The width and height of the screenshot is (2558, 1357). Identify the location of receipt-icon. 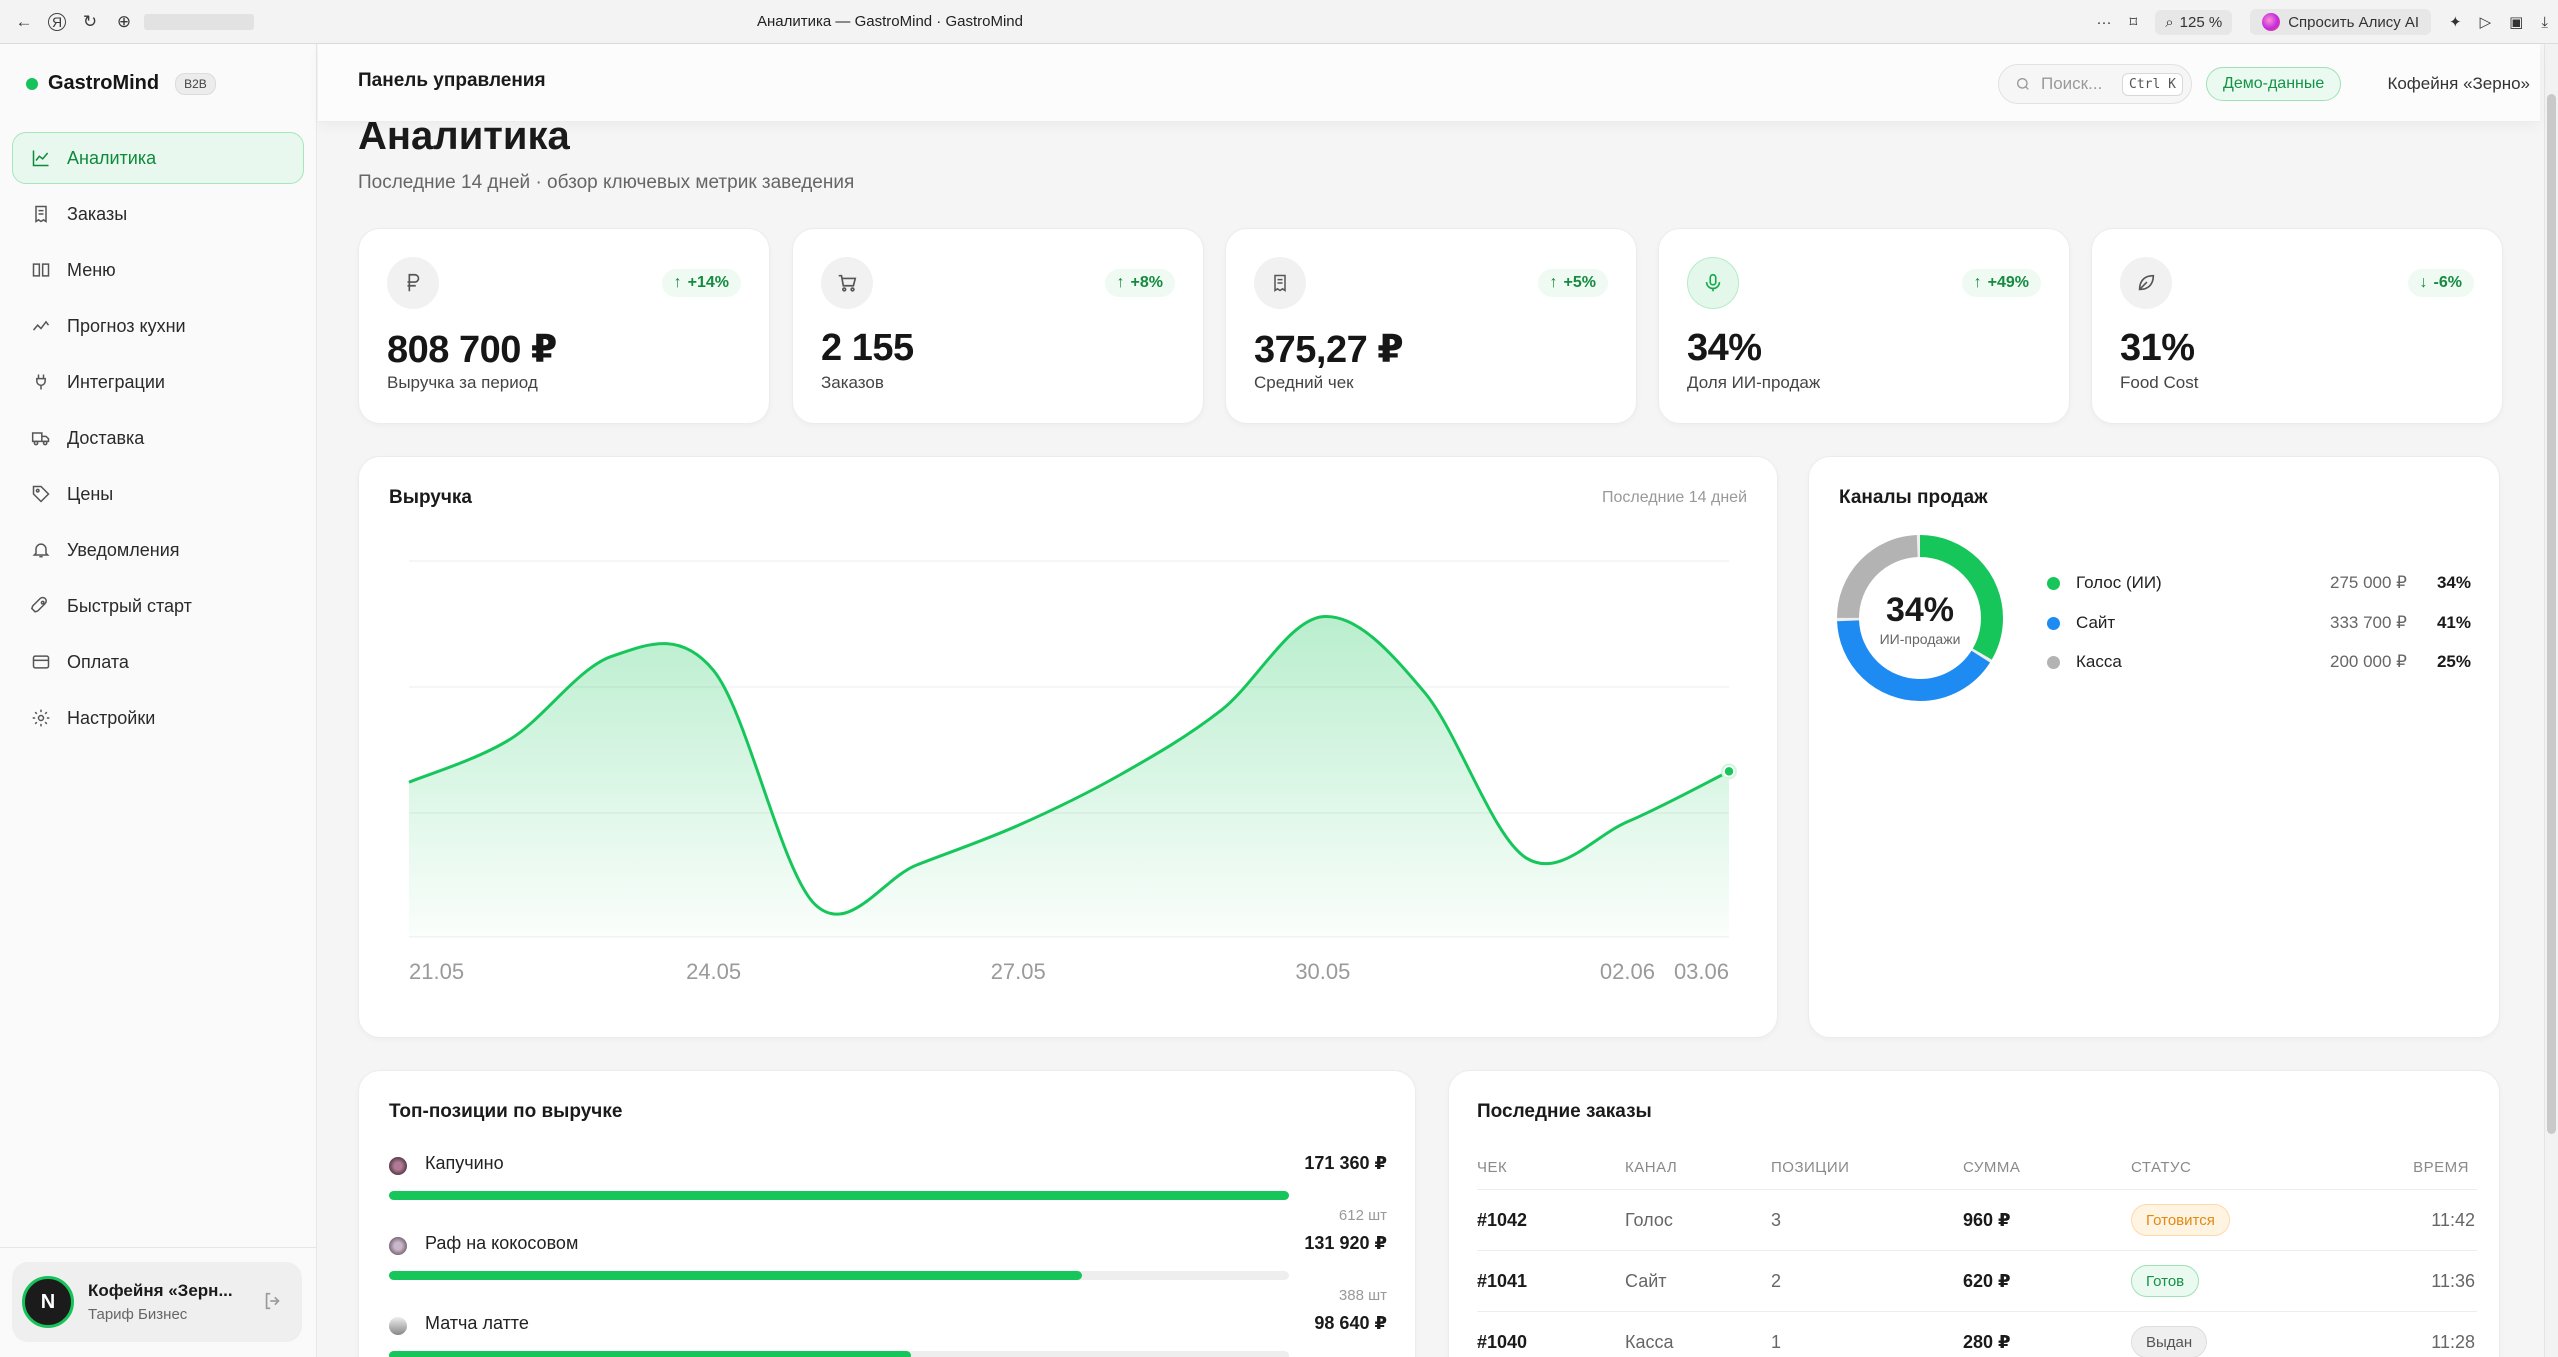
(41, 214).